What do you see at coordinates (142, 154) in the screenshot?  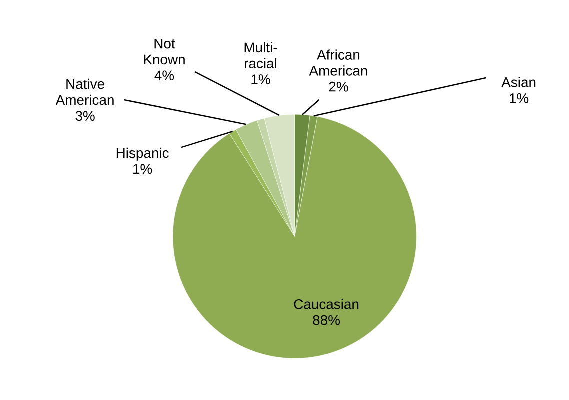 I see `slice-label: Hispanic` at bounding box center [142, 154].